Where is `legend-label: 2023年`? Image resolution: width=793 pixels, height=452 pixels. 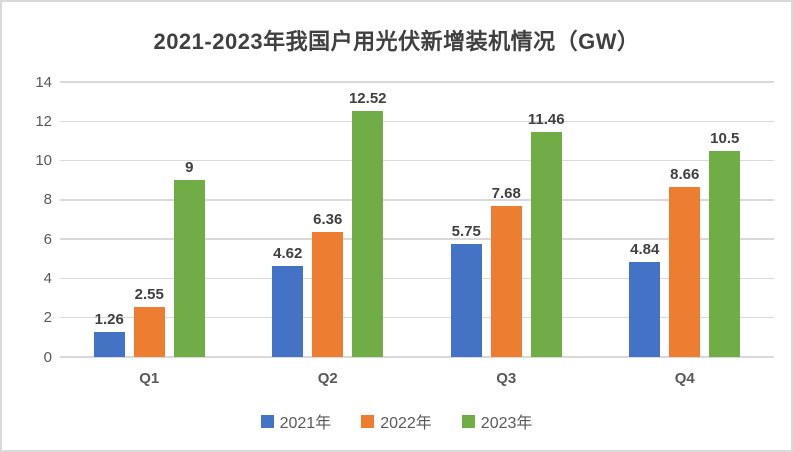 legend-label: 2023年 is located at coordinates (506, 423).